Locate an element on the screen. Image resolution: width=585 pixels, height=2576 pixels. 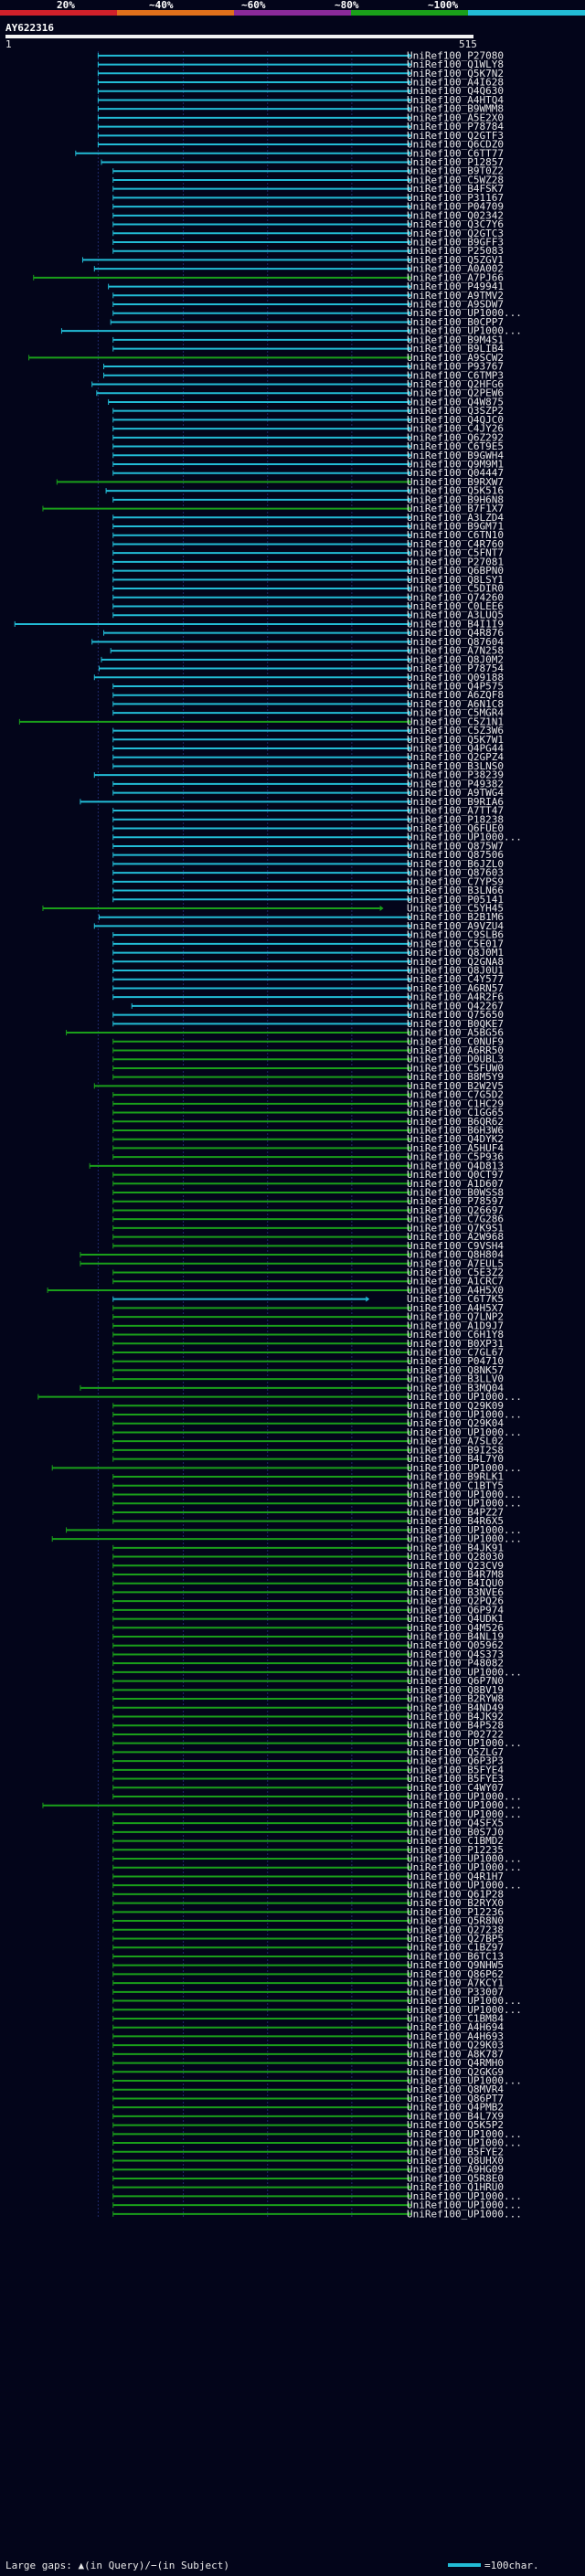
hit-label: UniRef100_B9GM71 is located at coordinates (456, 527).